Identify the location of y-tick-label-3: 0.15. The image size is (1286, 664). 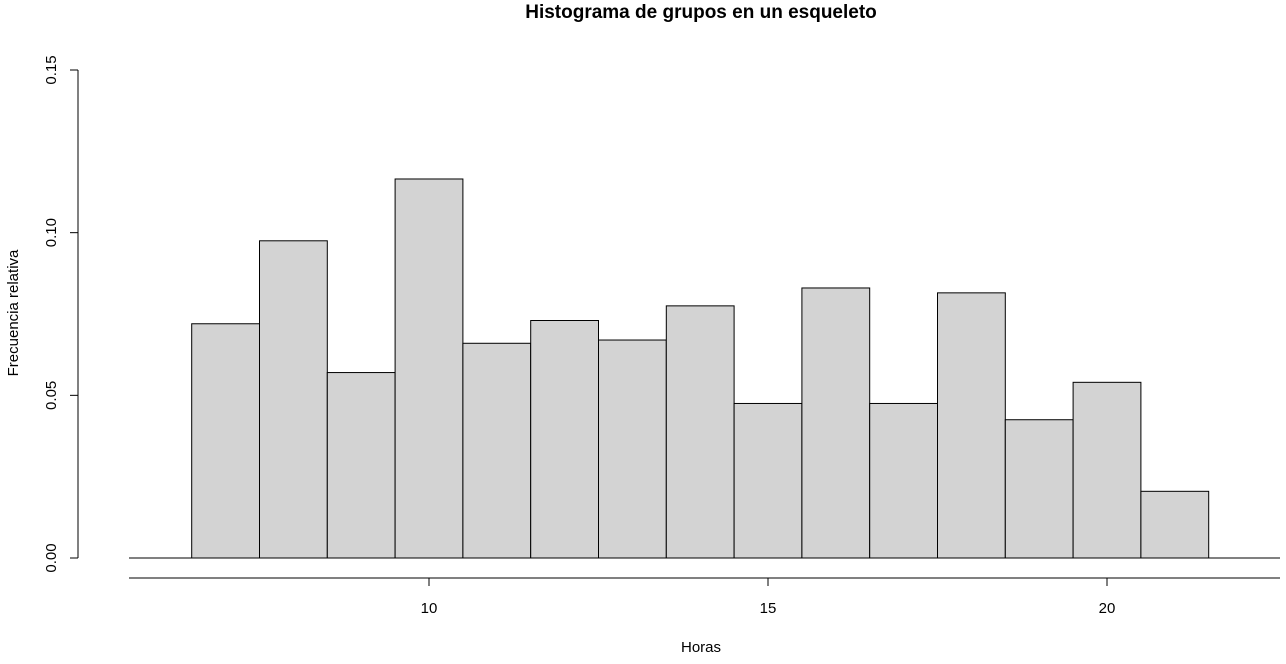
(51, 69).